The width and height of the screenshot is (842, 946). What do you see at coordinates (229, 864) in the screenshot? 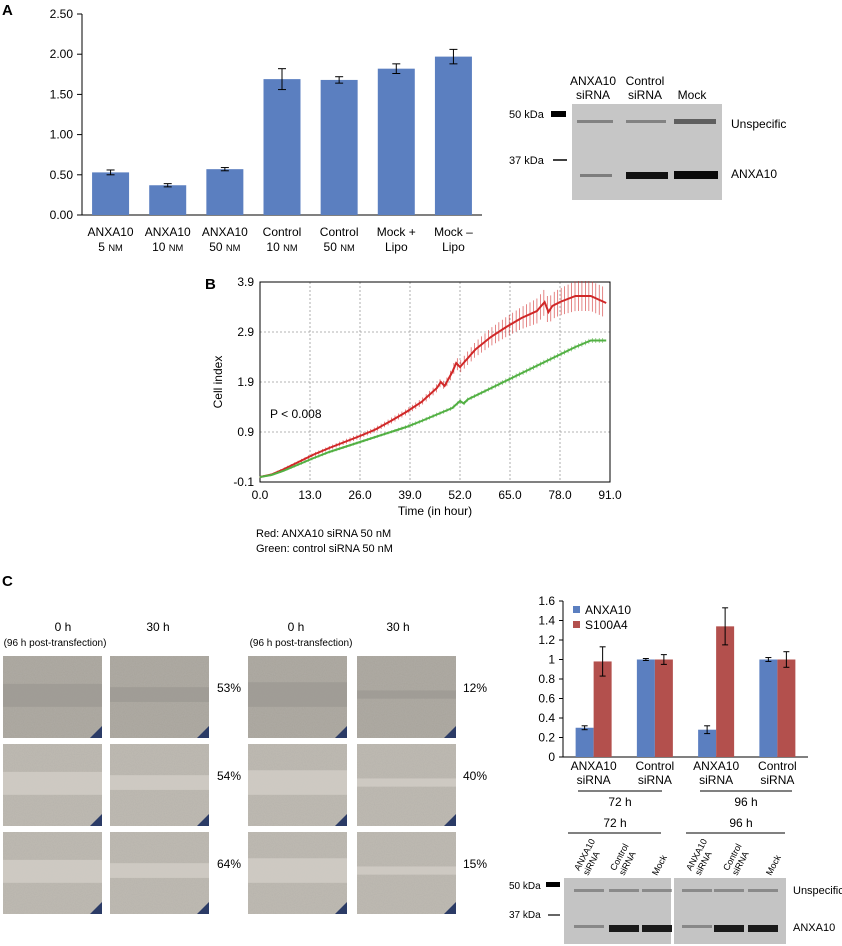
I see `closure-percentage: 64%` at bounding box center [229, 864].